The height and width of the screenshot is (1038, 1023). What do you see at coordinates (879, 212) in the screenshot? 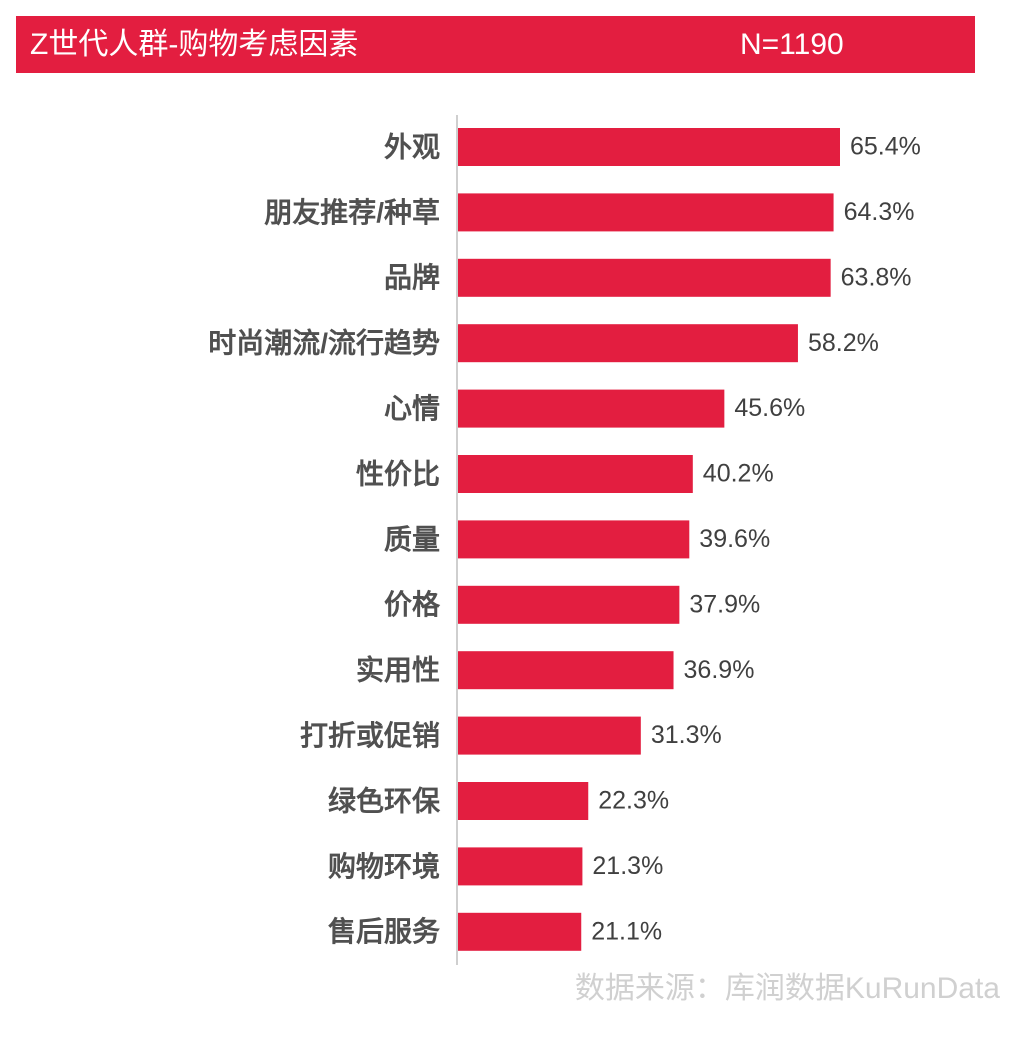
I see `value-label: 64.3%` at bounding box center [879, 212].